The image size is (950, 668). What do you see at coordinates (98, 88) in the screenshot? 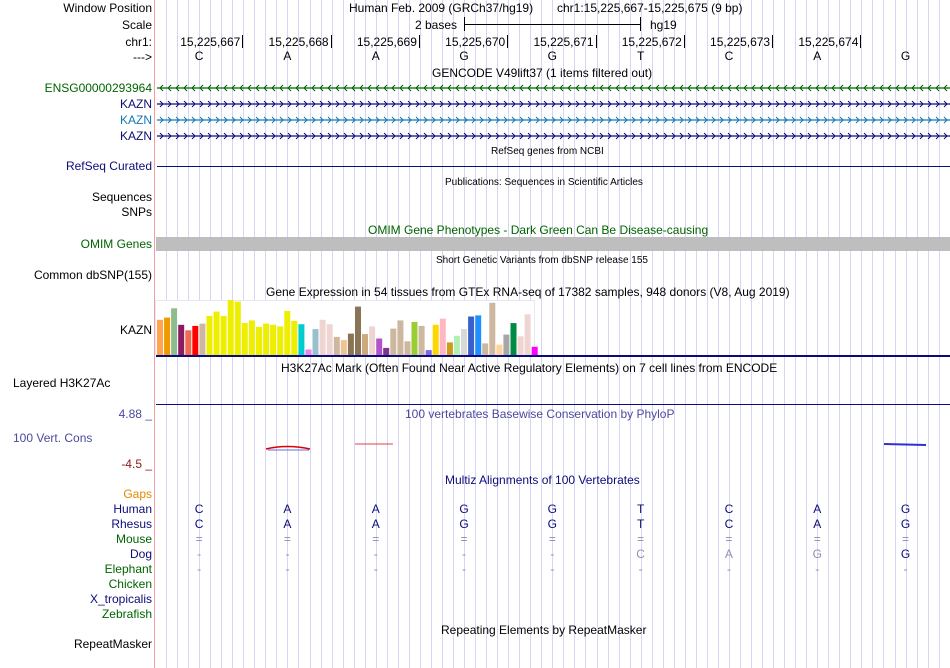
I see `gencode-item-label: ENSG00000293964` at bounding box center [98, 88].